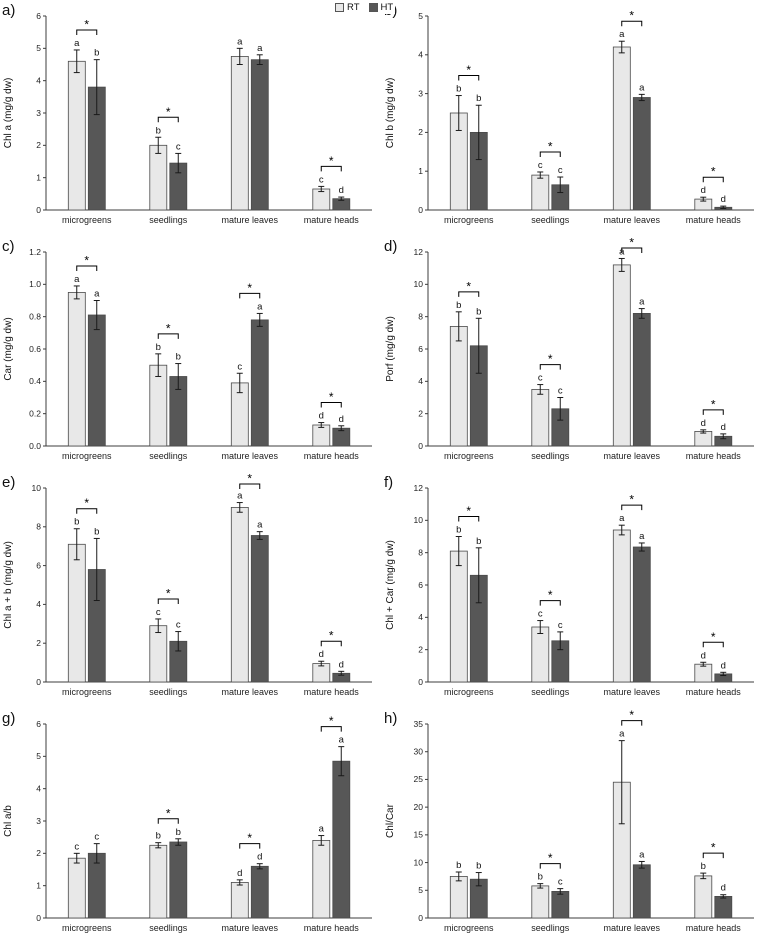 The height and width of the screenshot is (945, 765). Describe the element at coordinates (35, 252) in the screenshot. I see `svg-text: 1.2` at that location.